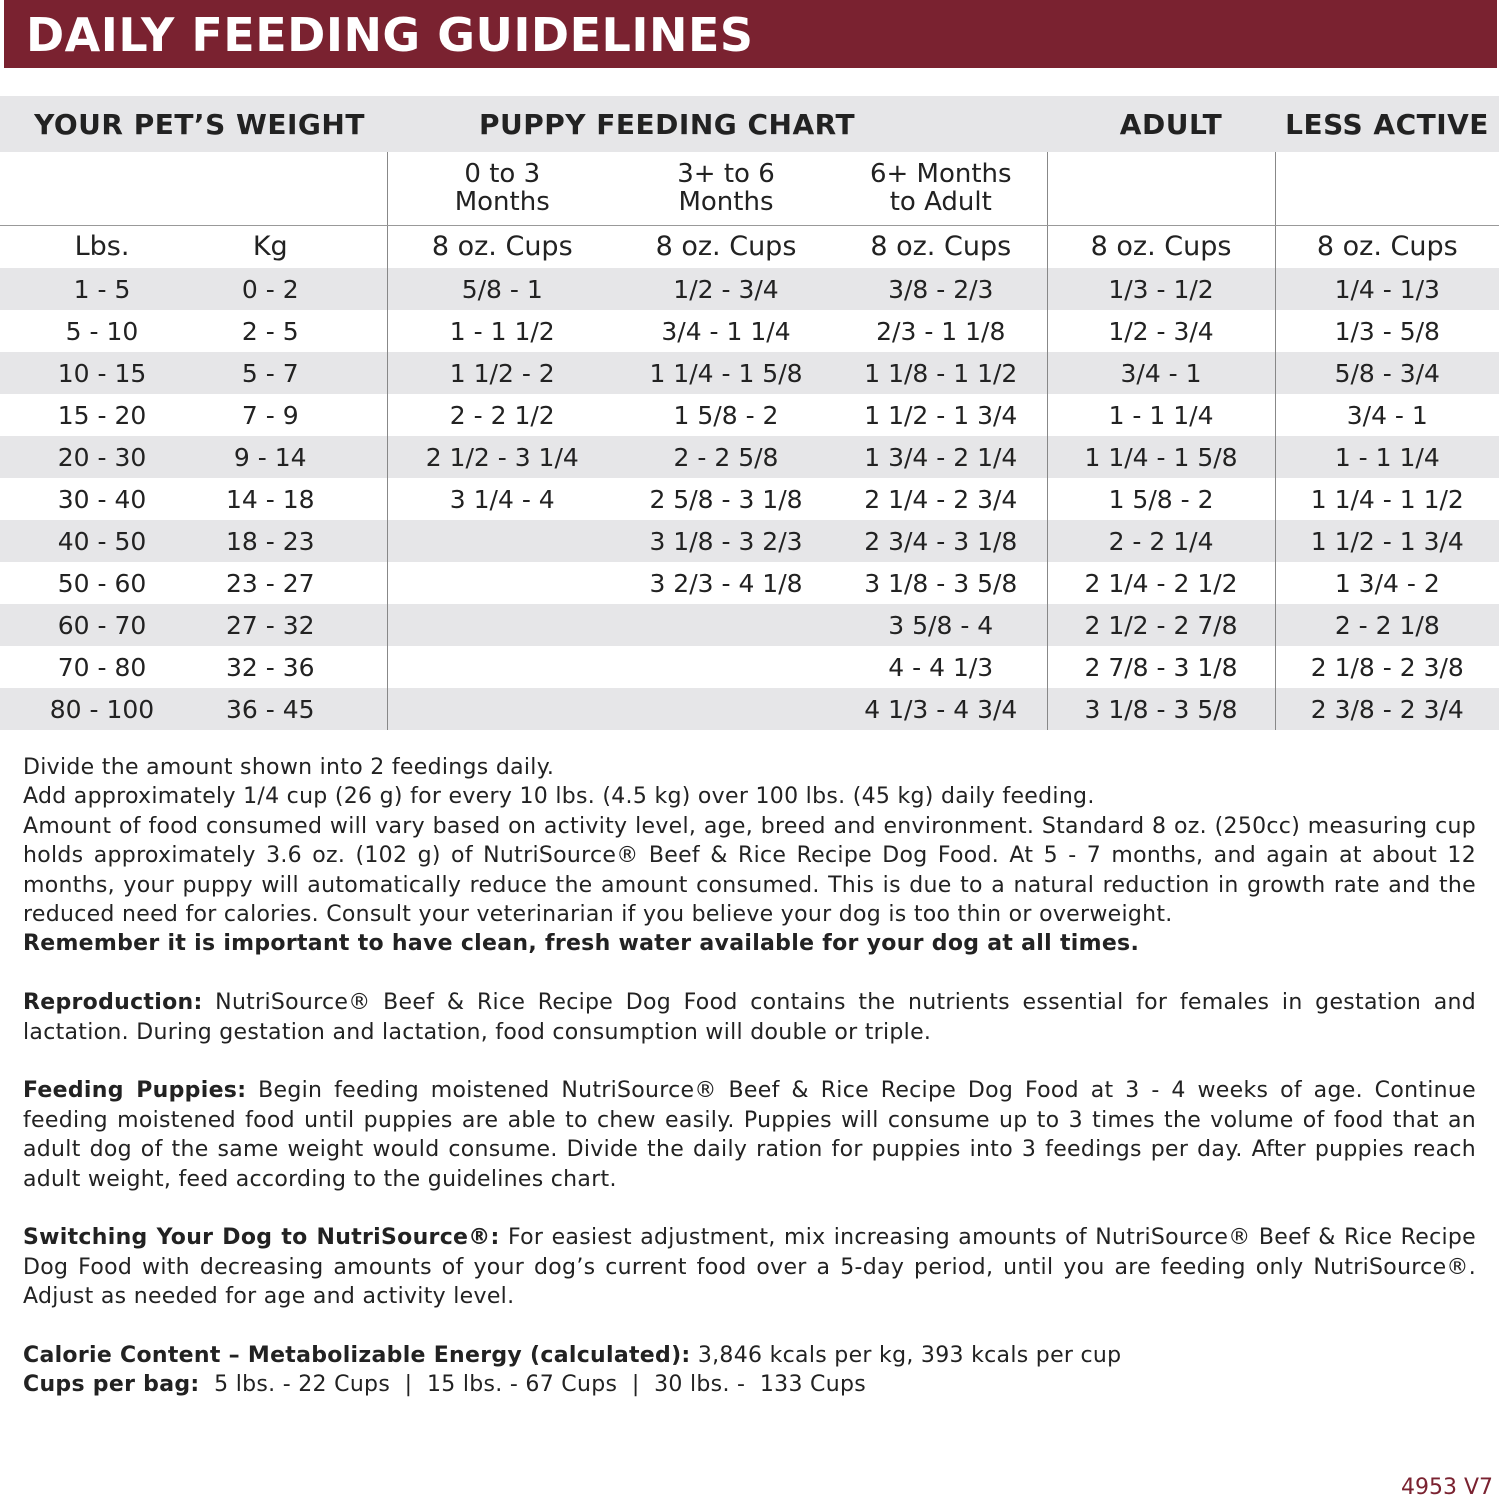 The image size is (1499, 1500). Describe the element at coordinates (102, 709) in the screenshot. I see `cell-lbs: 80 - 100` at that location.